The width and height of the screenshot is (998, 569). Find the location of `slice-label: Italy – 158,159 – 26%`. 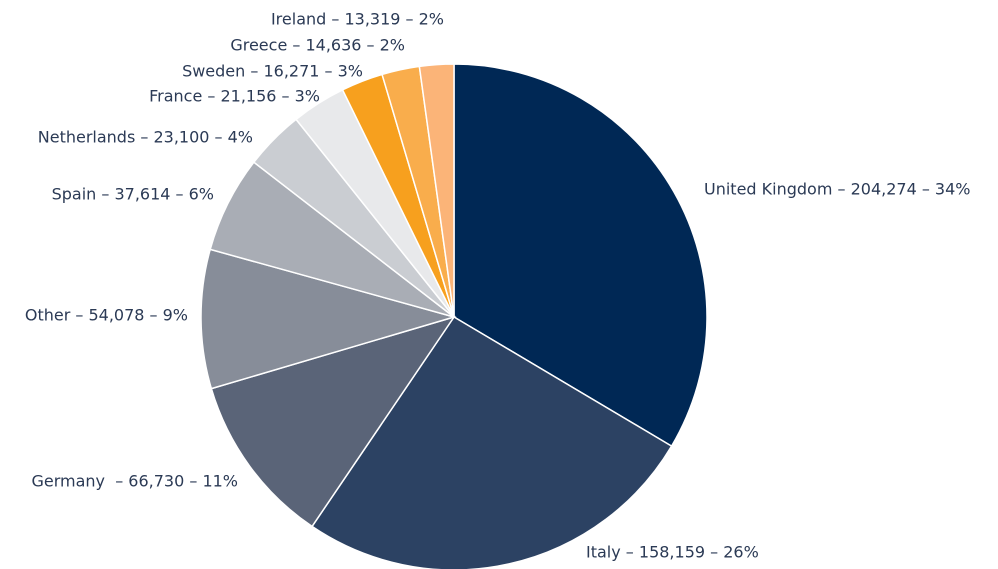

slice-label: Italy – 158,159 – 26% is located at coordinates (672, 552).